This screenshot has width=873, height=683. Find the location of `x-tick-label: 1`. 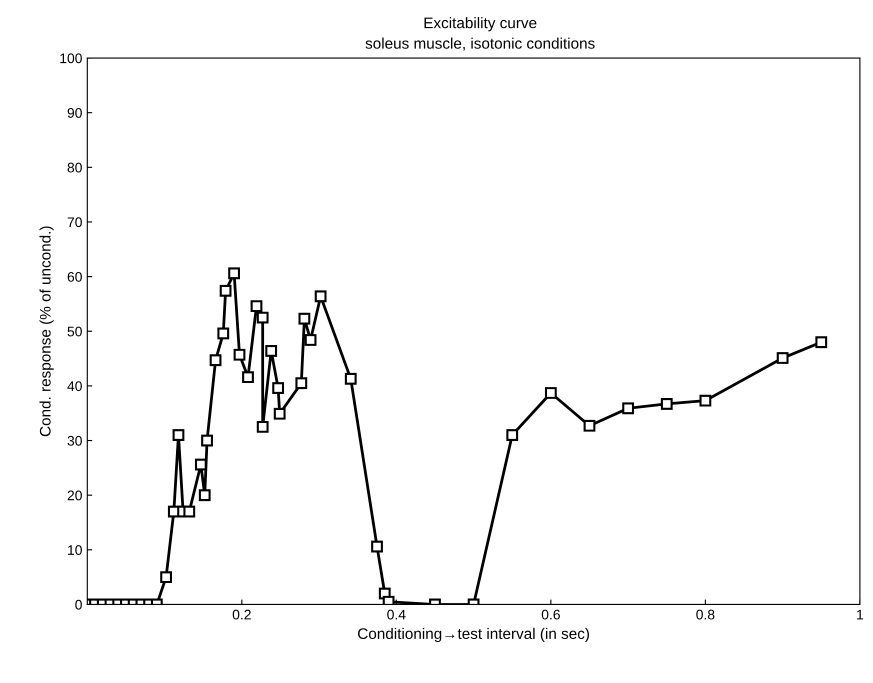

x-tick-label: 1 is located at coordinates (860, 615).